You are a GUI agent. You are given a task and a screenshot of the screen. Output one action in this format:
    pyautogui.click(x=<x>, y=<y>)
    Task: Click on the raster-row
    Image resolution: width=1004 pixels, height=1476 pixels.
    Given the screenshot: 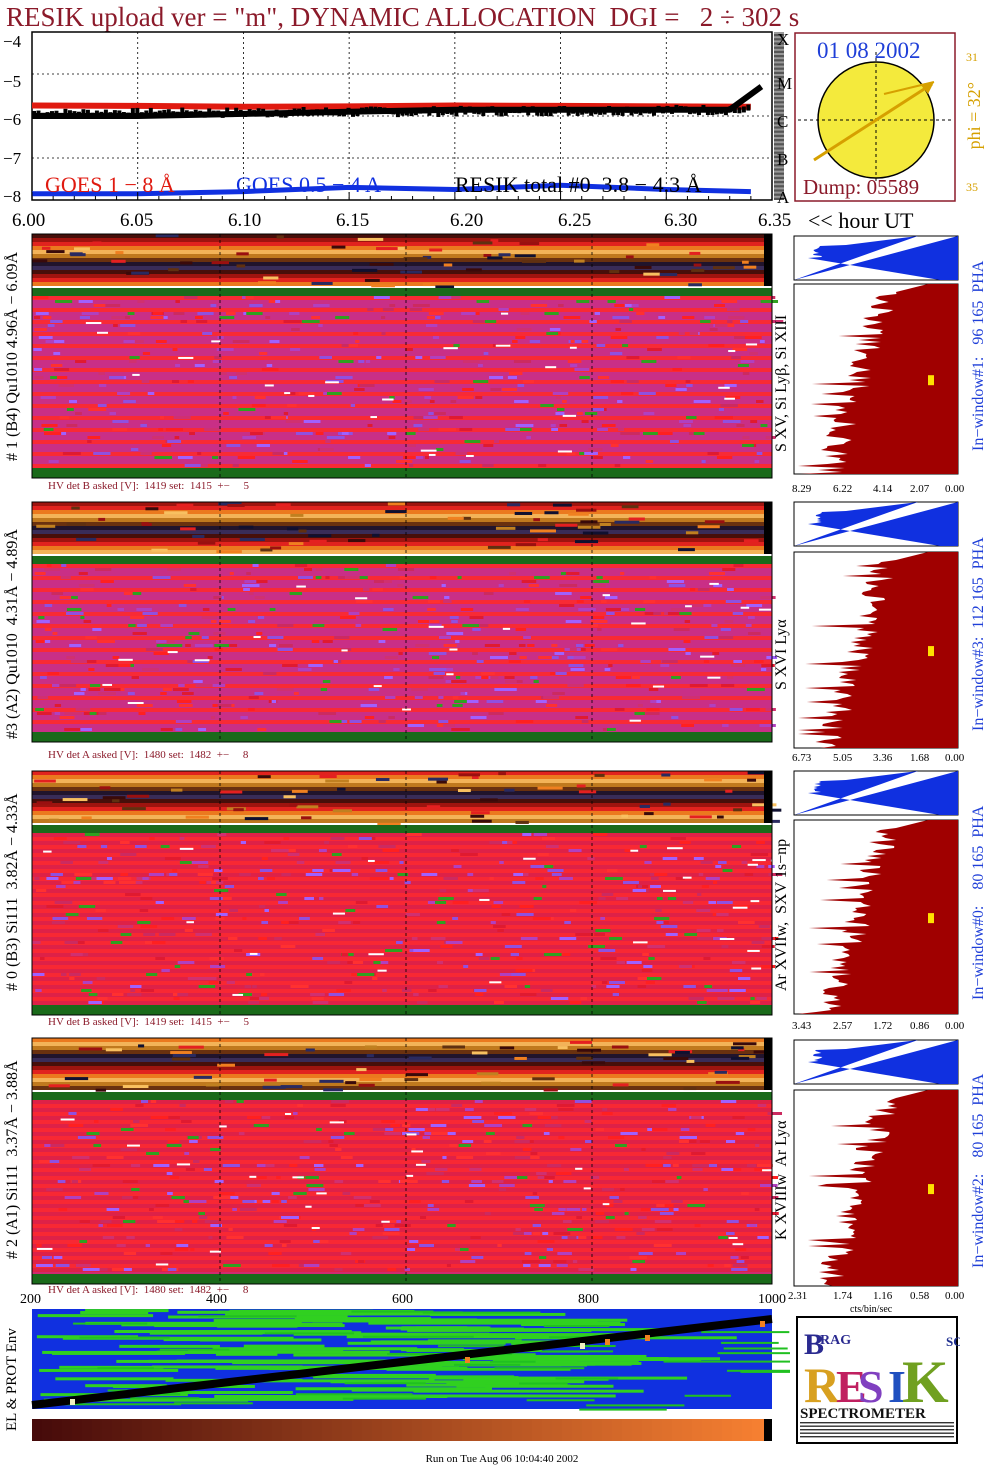 What is the action you would take?
    pyautogui.click(x=402, y=598)
    